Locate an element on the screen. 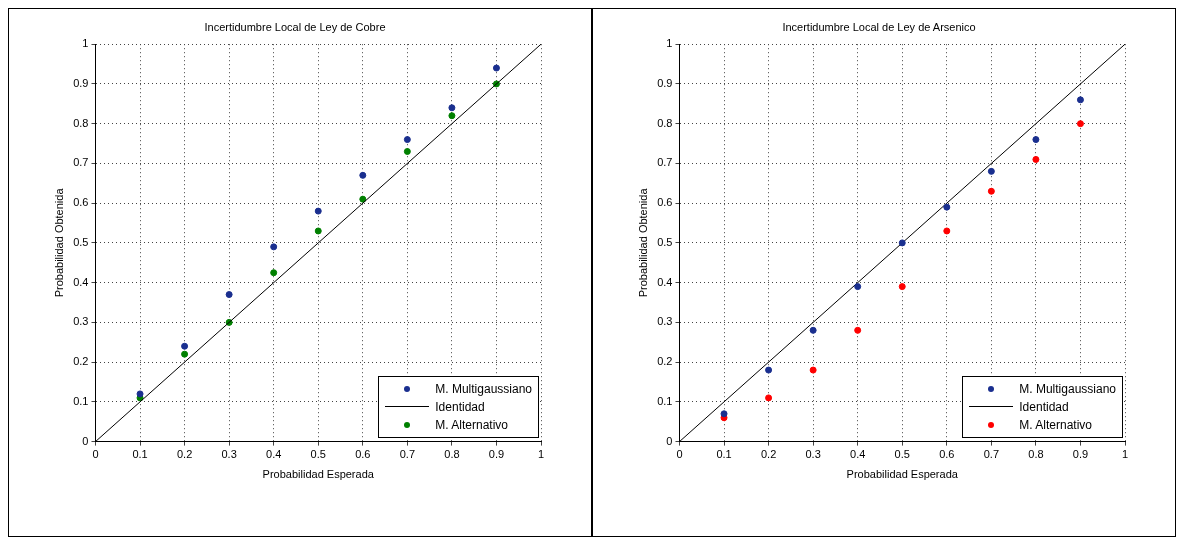 This screenshot has width=1185, height=545. chart-title: Incertidumbre Local de Ley de Cobre is located at coordinates (295, 26).